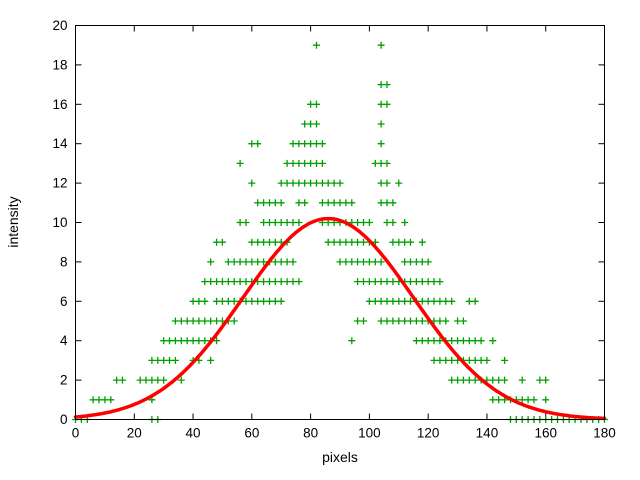 Image resolution: width=640 pixels, height=480 pixels. I want to click on x-tick-label: 80, so click(310, 433).